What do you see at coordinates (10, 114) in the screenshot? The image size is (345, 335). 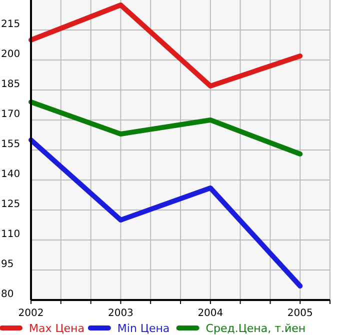 I see `y-tick-label: 170` at bounding box center [10, 114].